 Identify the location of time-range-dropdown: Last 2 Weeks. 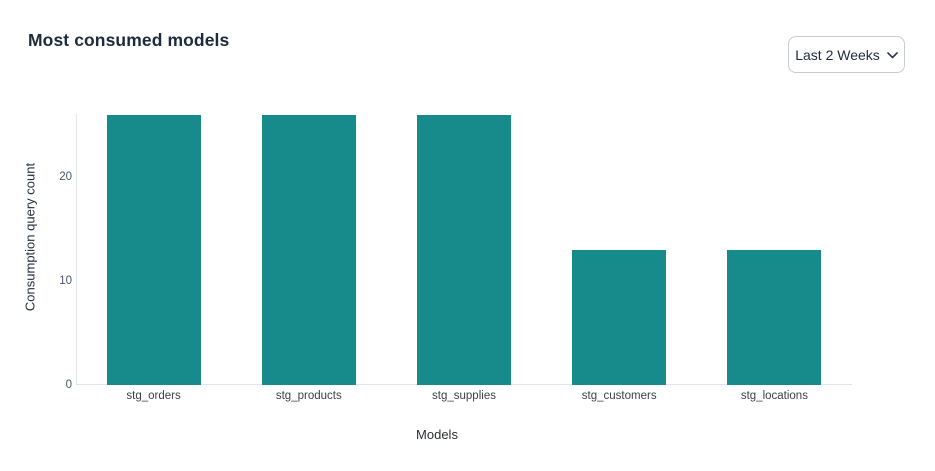
(846, 54).